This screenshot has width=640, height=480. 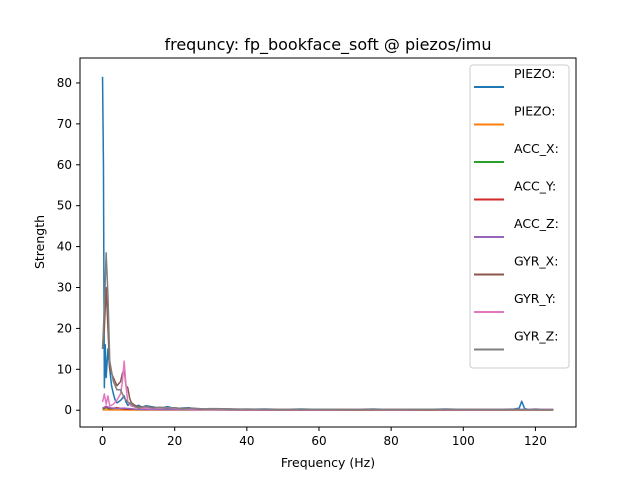 I want to click on legend-label: ACC_Y:, so click(x=535, y=186).